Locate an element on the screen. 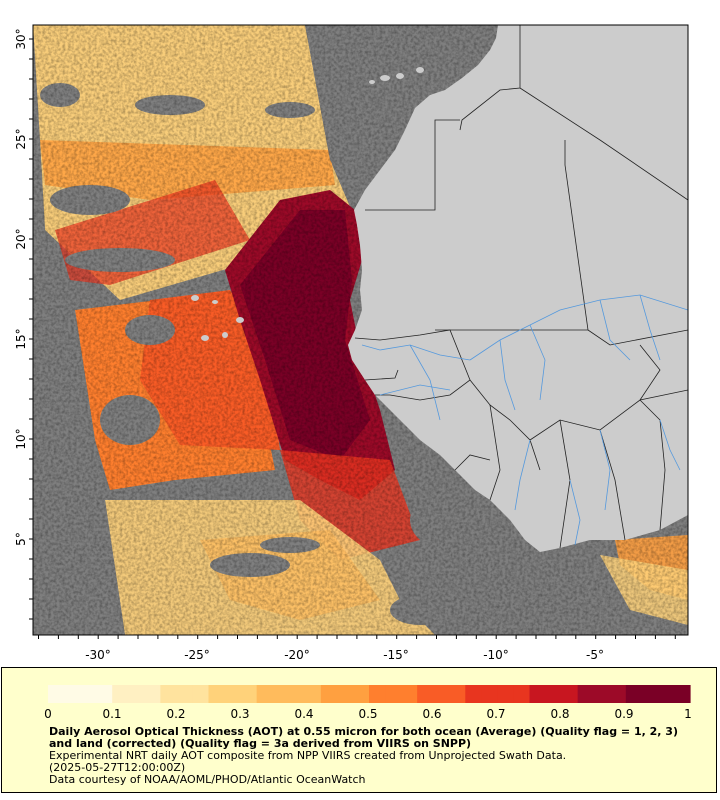 Image resolution: width=720 pixels, height=800 pixels. y-tick-label: 10° is located at coordinates (21, 438).